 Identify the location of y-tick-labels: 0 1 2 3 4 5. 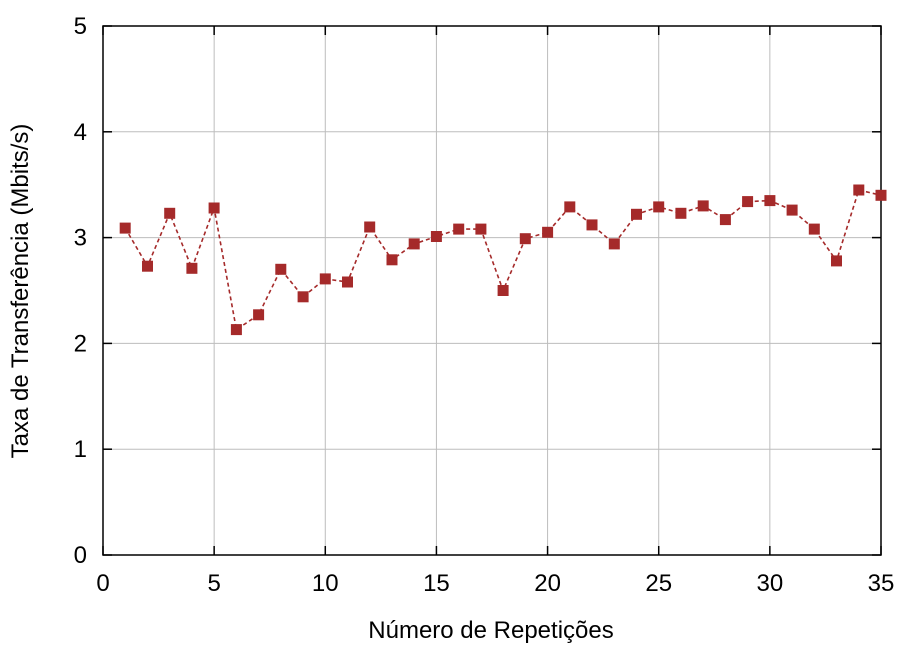
(80, 291).